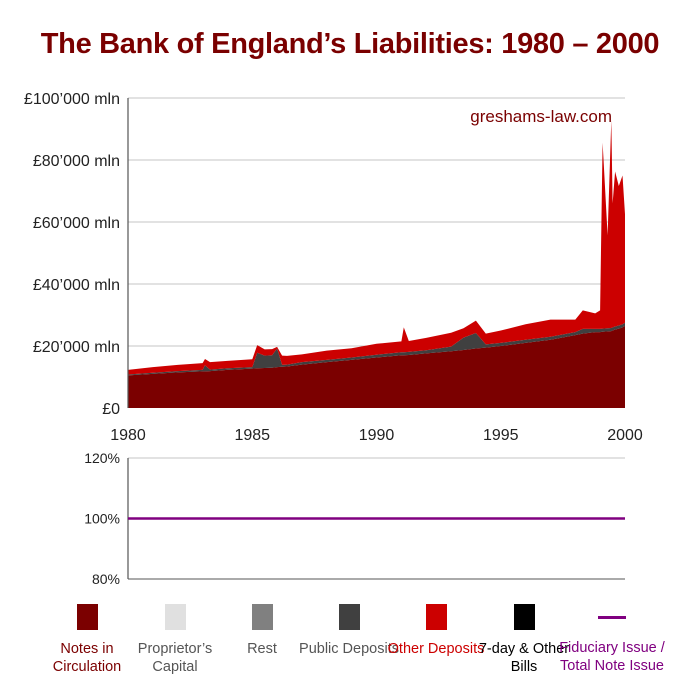 Image resolution: width=700 pixels, height=700 pixels. Describe the element at coordinates (128, 435) in the screenshot. I see `x-tick-label: 1980` at that location.